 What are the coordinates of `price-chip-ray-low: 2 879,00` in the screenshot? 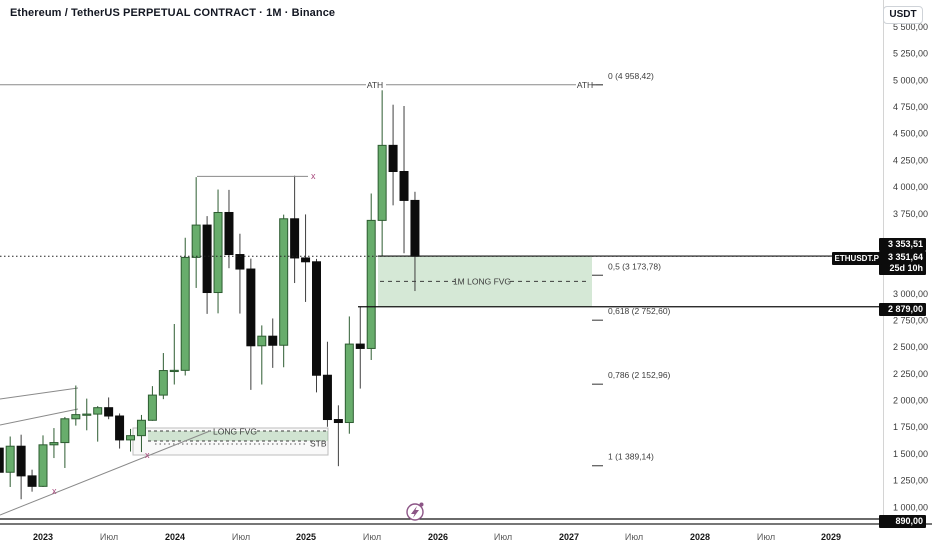 It's located at (902, 309).